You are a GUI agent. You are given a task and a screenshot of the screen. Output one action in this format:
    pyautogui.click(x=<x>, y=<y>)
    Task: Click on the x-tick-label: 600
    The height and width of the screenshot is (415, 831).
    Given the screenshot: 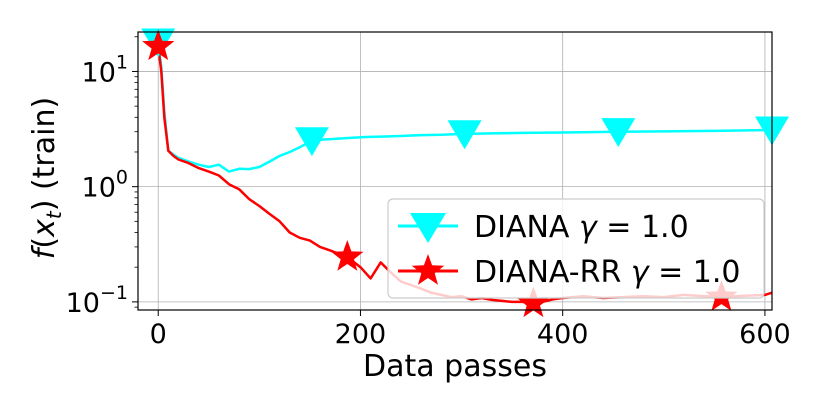 What is the action you would take?
    pyautogui.click(x=765, y=334)
    